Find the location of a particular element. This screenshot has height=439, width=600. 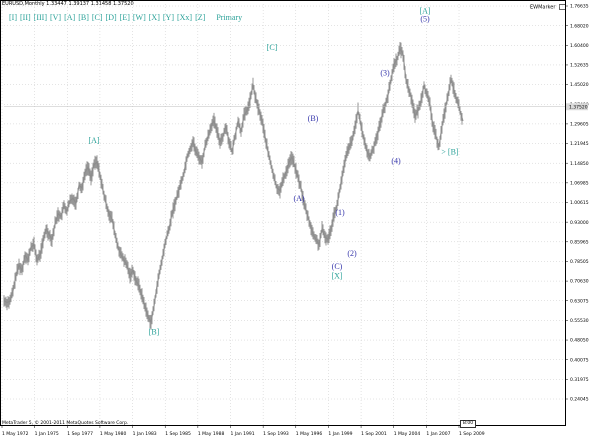

wave-degree-primary: Primary is located at coordinates (229, 17).